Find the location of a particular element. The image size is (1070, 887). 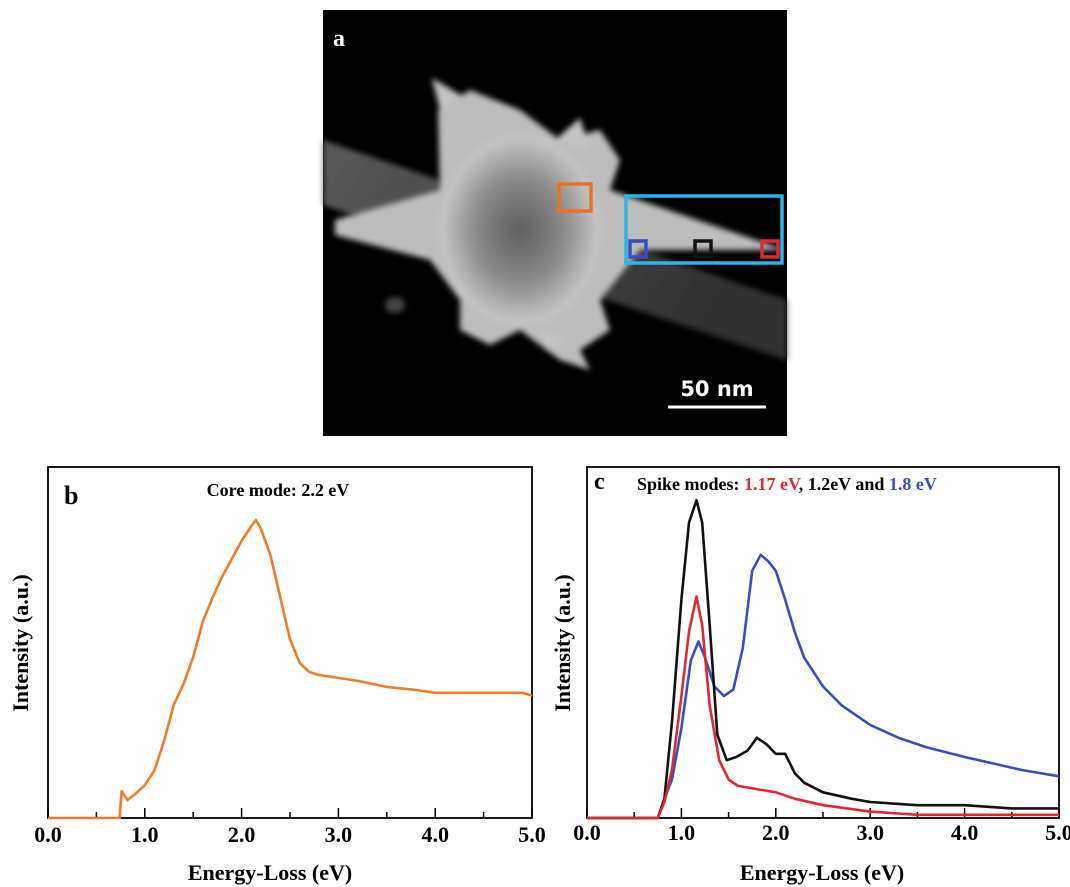

spike-tip-marker is located at coordinates (770, 249).